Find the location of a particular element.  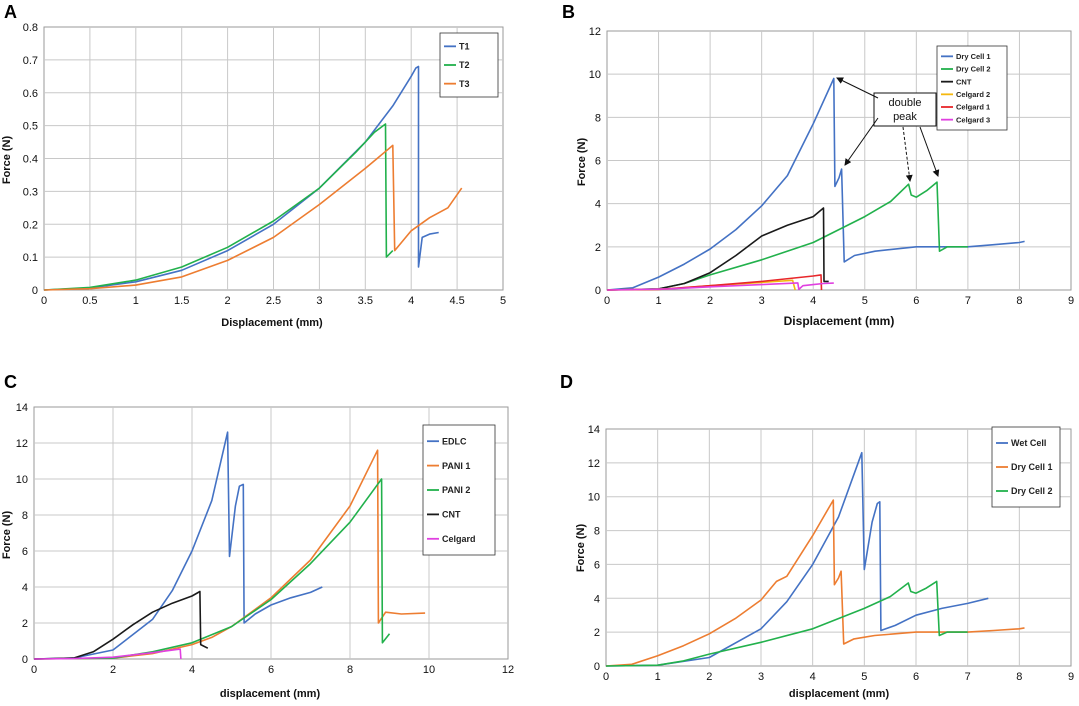

y-axis-label-c: Force (N) is located at coordinates (7, 535).